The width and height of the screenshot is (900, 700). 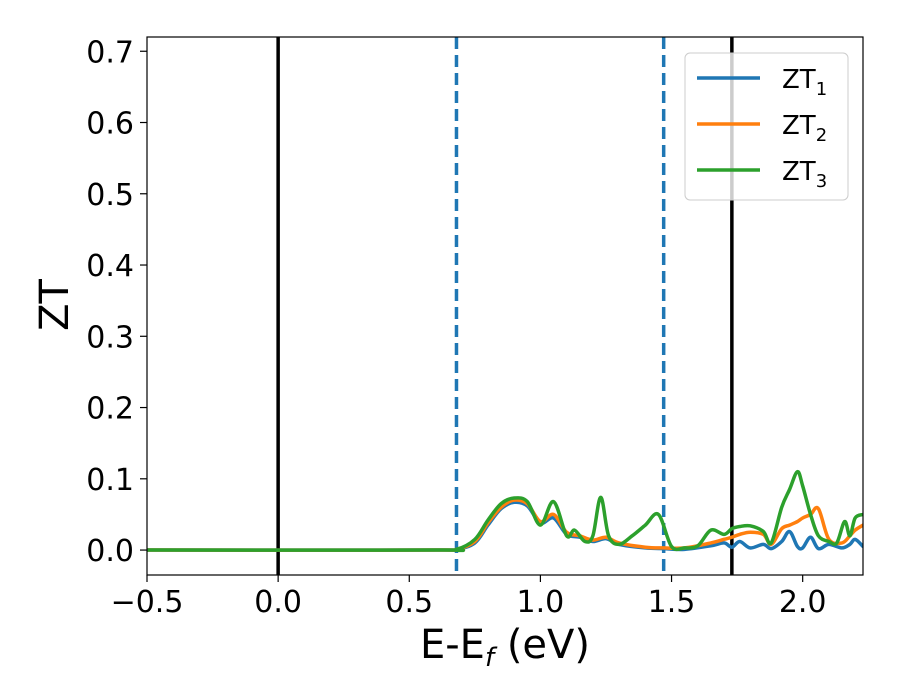 I want to click on legend-label-2: ZT2, so click(x=804, y=128).